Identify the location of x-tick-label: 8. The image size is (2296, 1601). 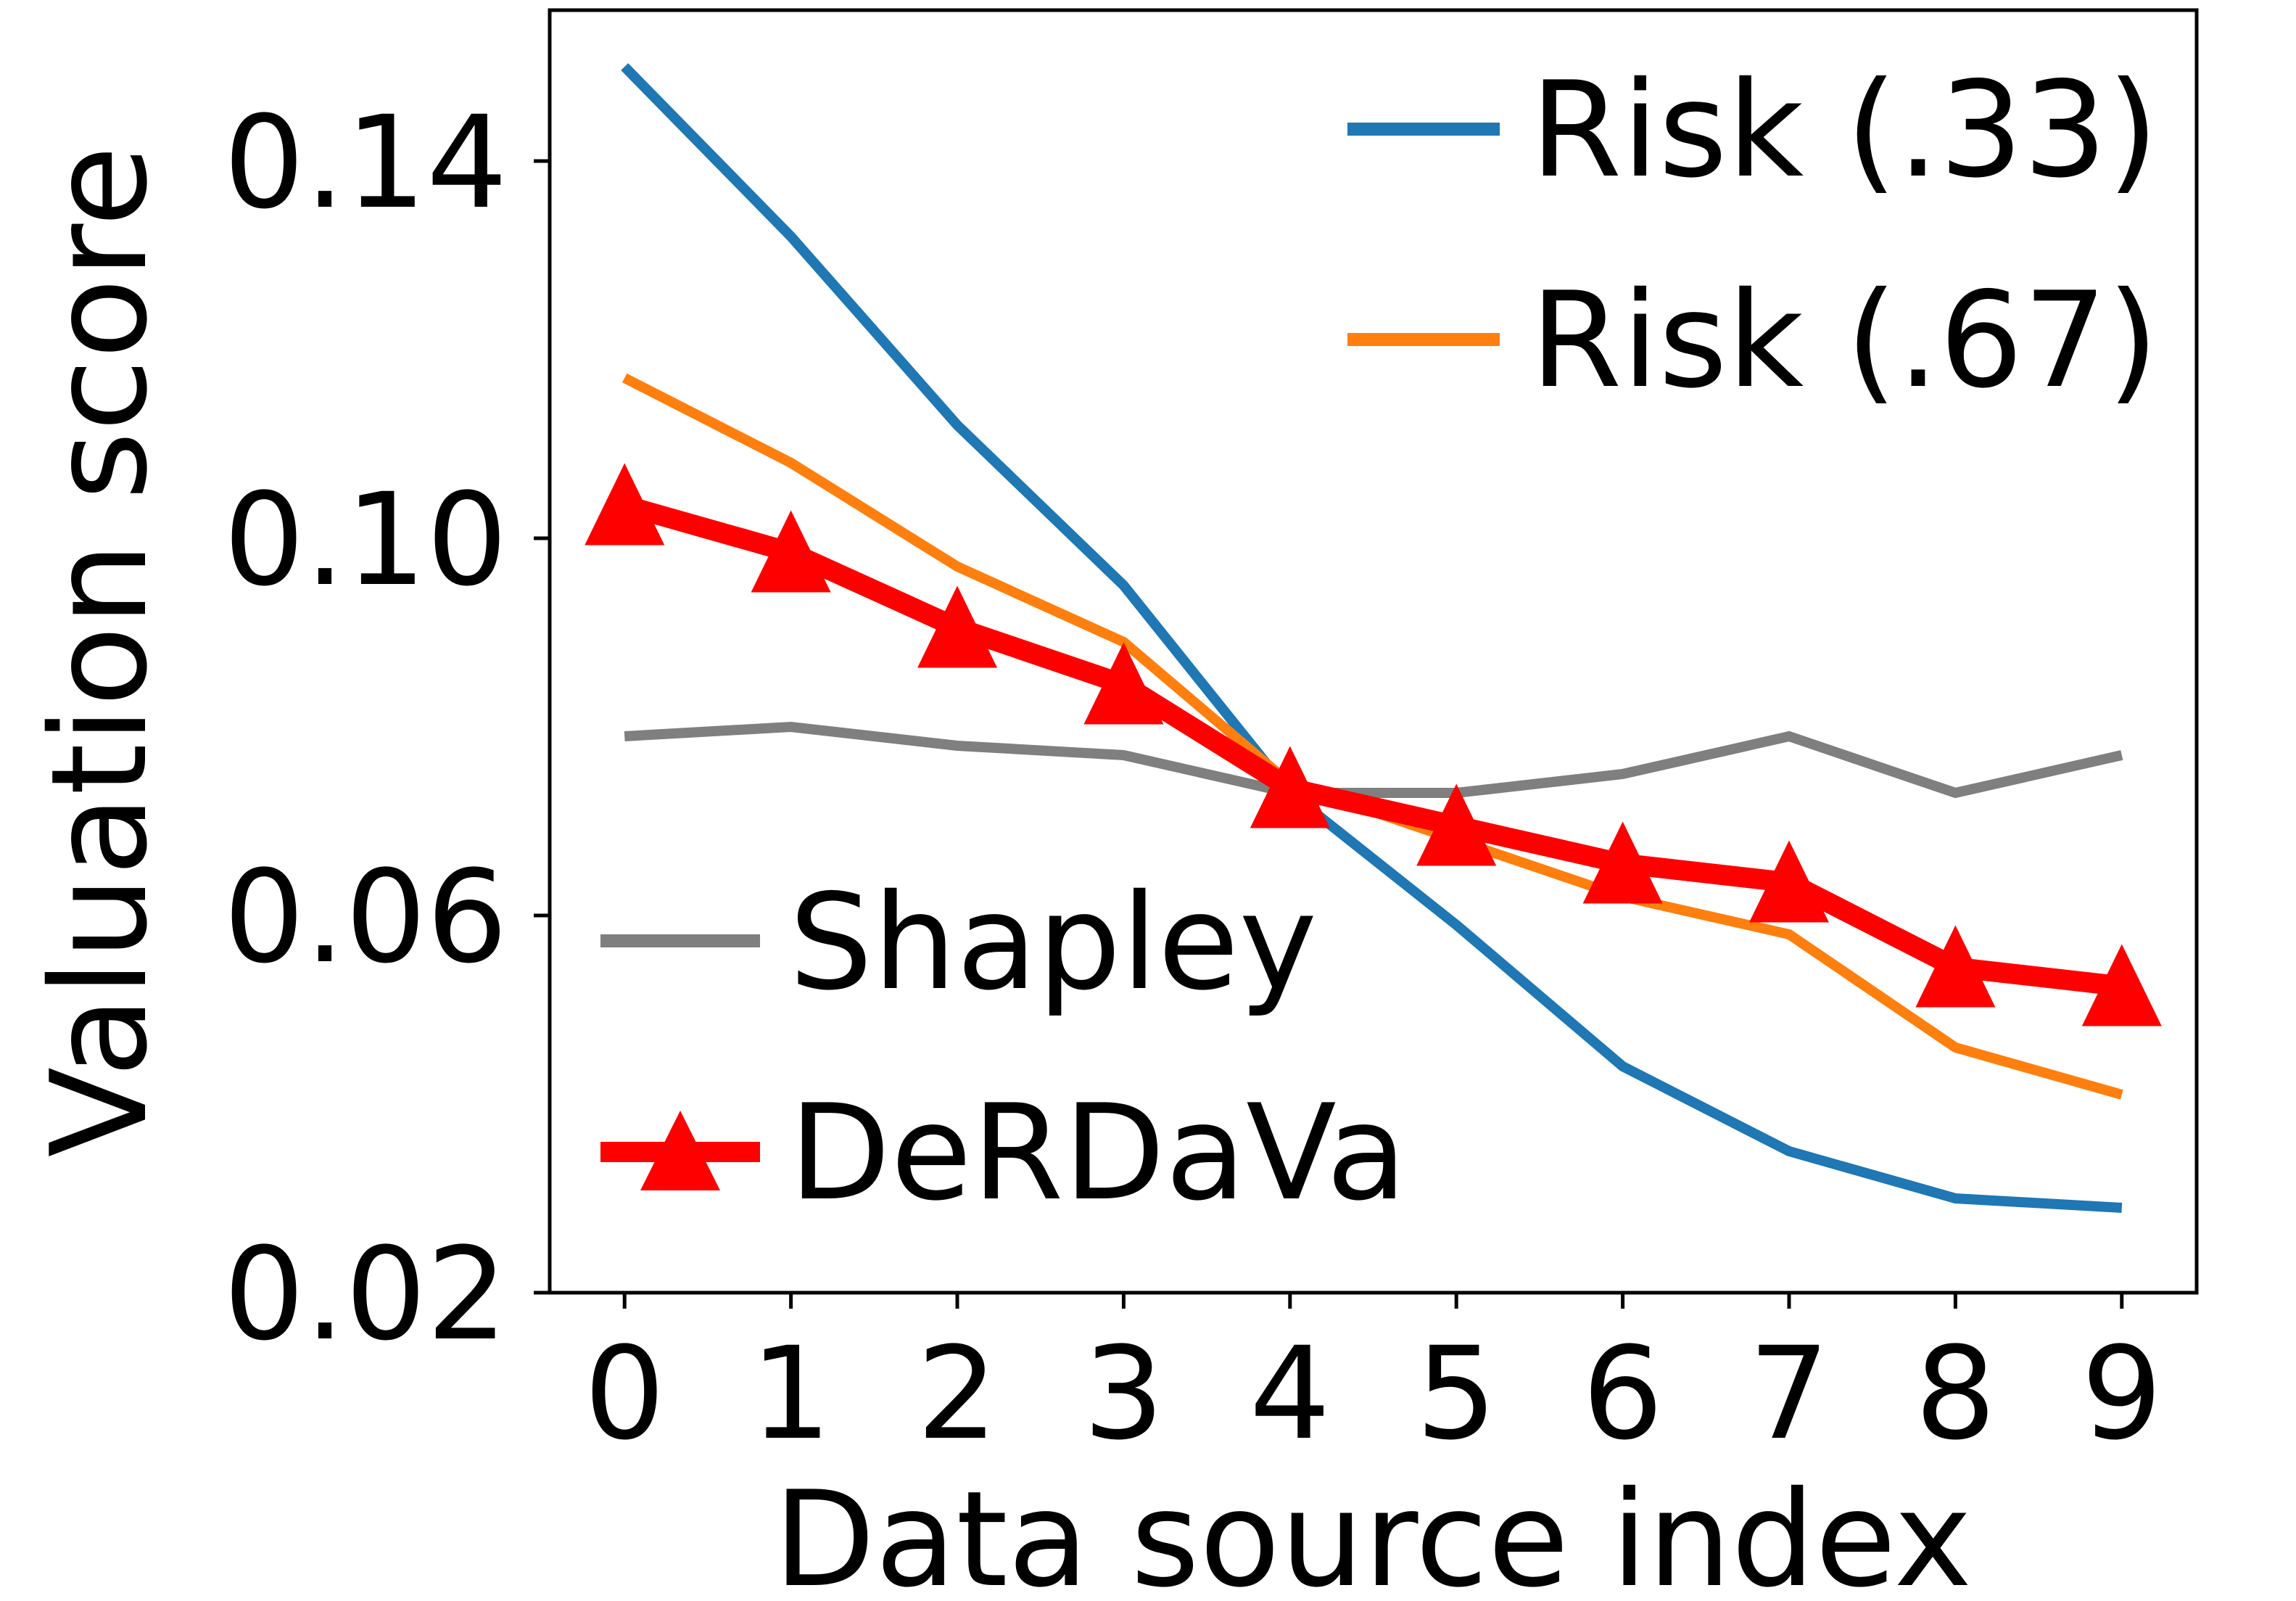
(1955, 1394).